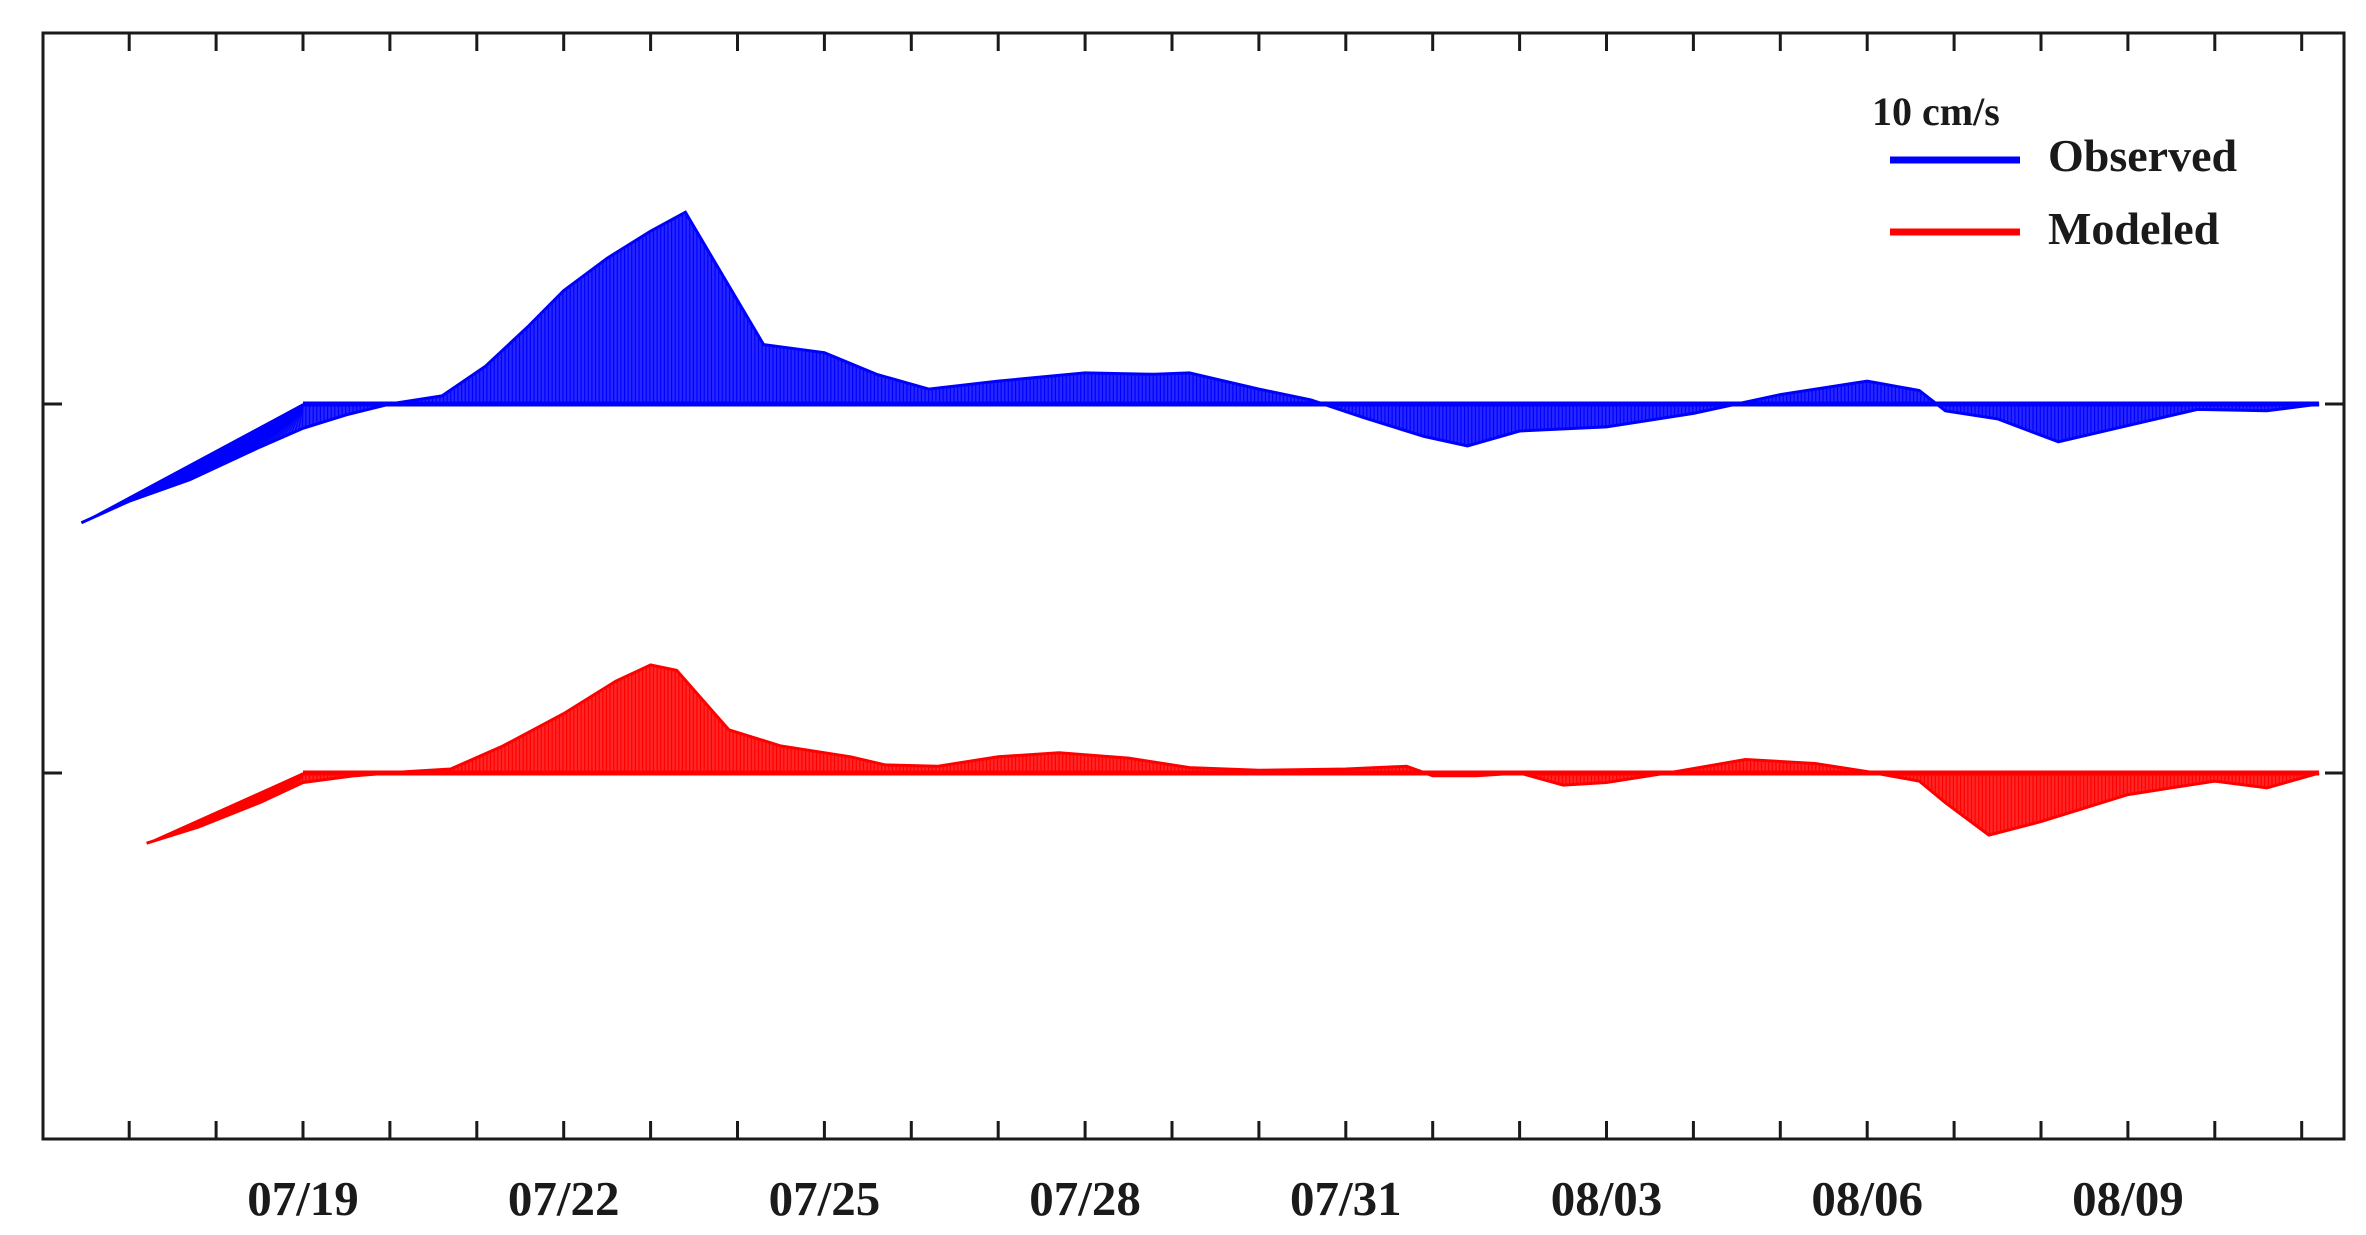 The width and height of the screenshot is (2366, 1235). I want to click on x-tick-labels: 07/19 07/22 07/25 07/28 07/31 08/03 08/06 08/09, so click(1215, 1198).